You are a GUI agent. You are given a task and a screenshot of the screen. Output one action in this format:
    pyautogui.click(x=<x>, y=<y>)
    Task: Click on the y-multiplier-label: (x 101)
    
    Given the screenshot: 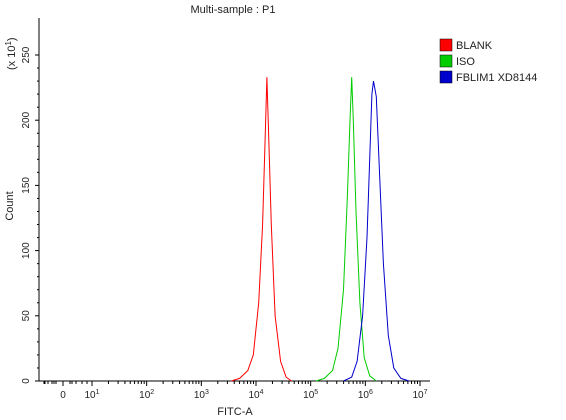 What is the action you would take?
    pyautogui.click(x=11, y=53)
    